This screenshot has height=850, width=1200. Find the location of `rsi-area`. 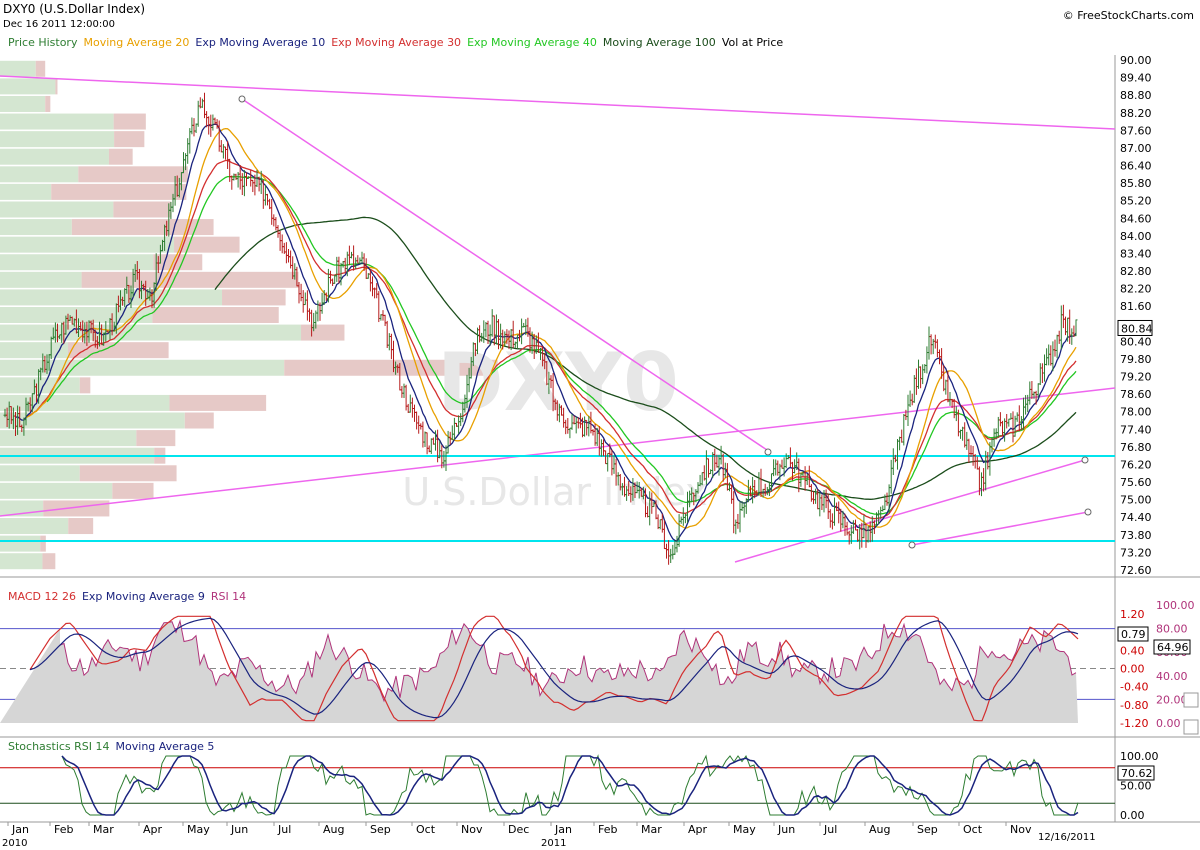

rsi-area is located at coordinates (539, 672).